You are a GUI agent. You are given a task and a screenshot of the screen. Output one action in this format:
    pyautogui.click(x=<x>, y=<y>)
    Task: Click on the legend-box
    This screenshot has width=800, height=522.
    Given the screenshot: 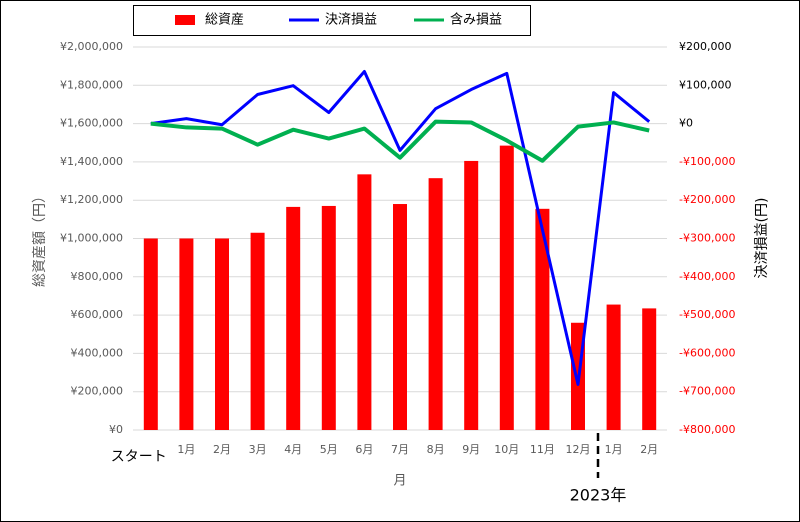 What is the action you would take?
    pyautogui.click(x=332, y=20)
    